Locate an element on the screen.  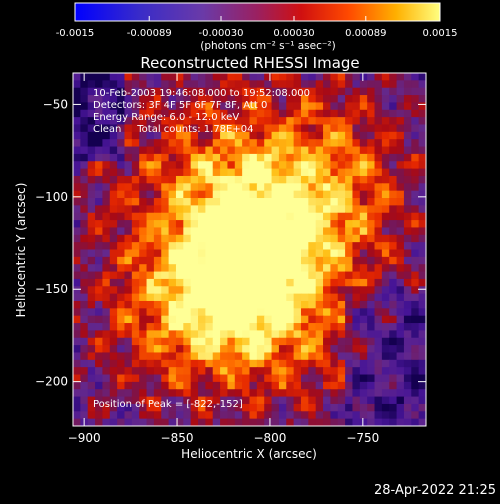
colorbar-tick-label: -0.00030 is located at coordinates (221, 33).